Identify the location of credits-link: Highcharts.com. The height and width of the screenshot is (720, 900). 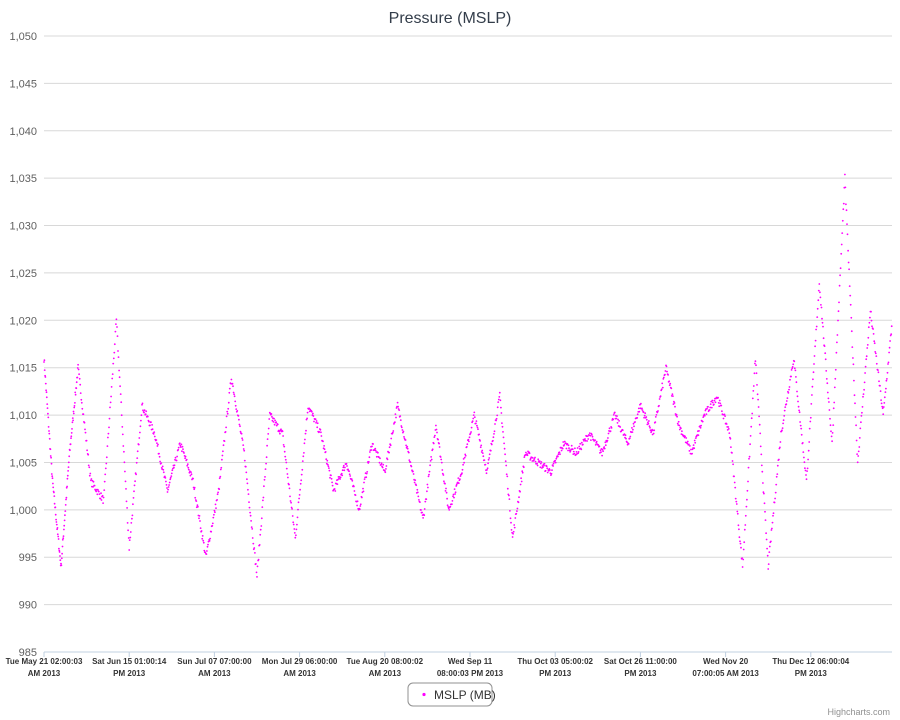
(858, 712).